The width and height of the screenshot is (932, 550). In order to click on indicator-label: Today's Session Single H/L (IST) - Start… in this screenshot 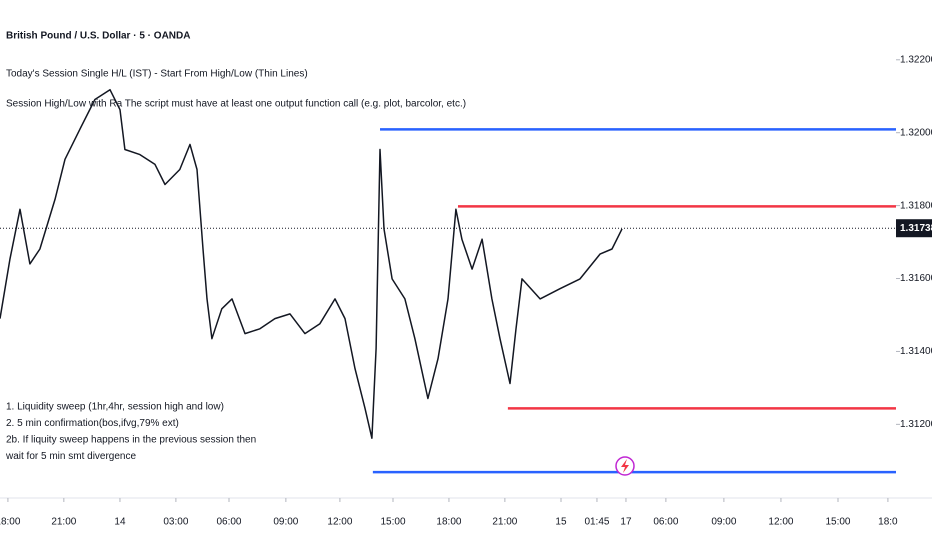, I will do `click(157, 74)`.